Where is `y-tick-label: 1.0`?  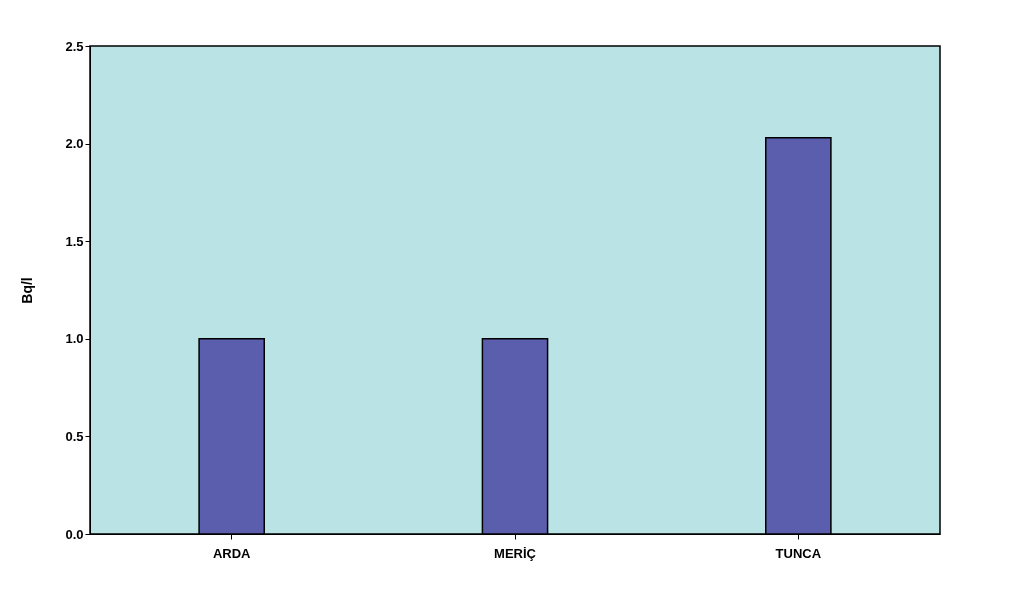
y-tick-label: 1.0 is located at coordinates (74, 339).